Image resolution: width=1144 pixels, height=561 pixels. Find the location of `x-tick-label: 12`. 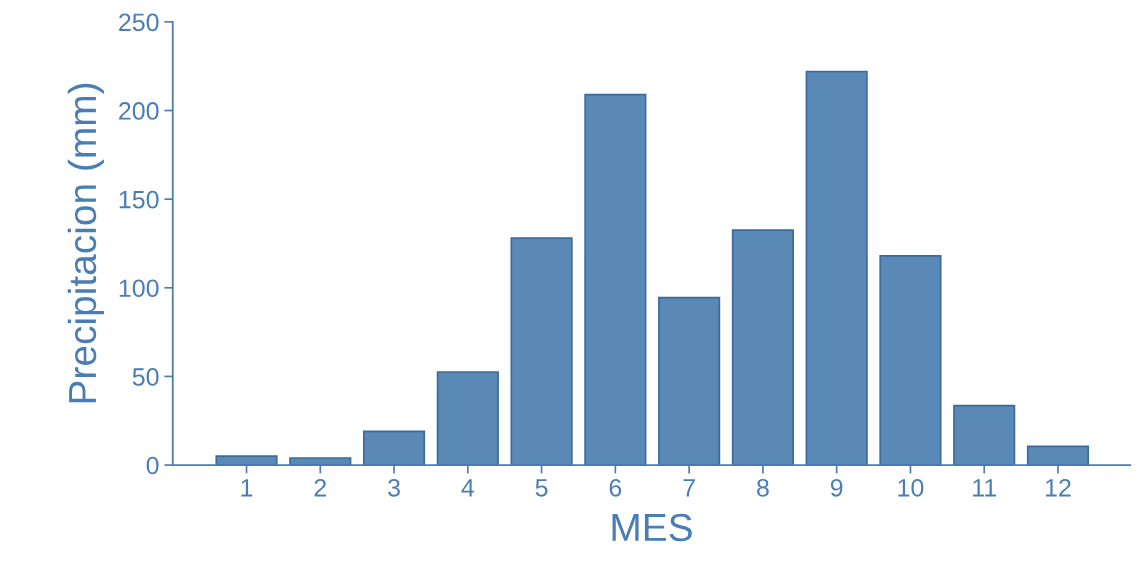

x-tick-label: 12 is located at coordinates (1058, 487).